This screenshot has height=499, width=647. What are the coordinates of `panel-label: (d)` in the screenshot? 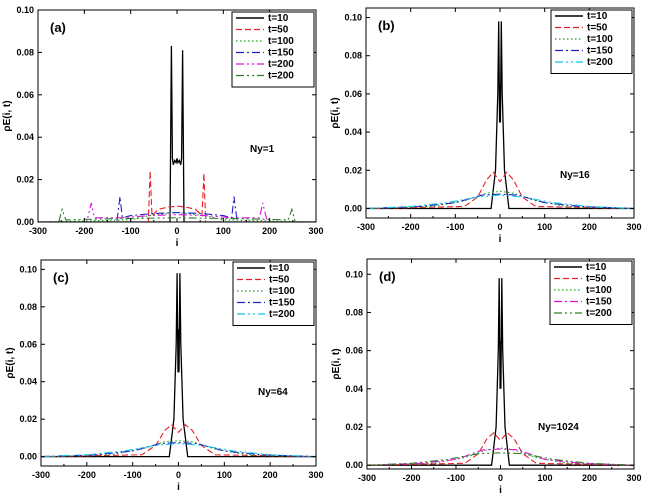 It's located at (387, 276).